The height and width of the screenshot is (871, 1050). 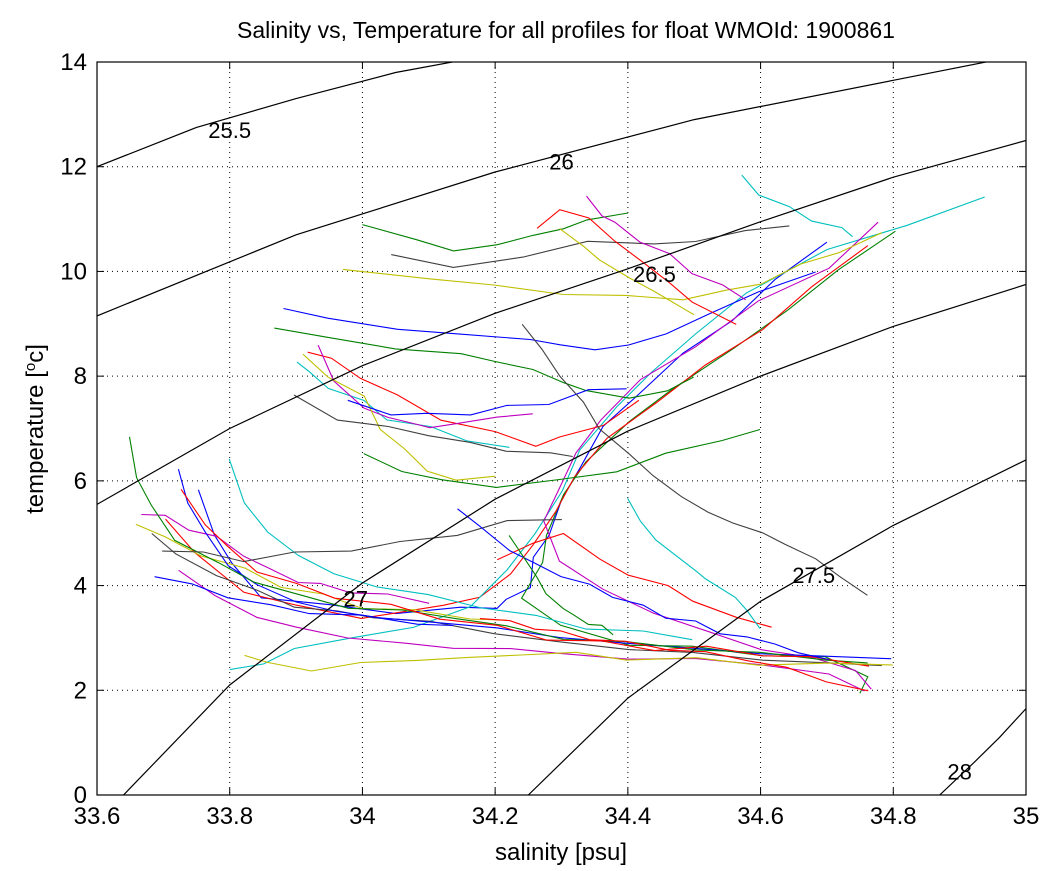 I want to click on y-axis-label-sup: o, so click(x=30, y=367).